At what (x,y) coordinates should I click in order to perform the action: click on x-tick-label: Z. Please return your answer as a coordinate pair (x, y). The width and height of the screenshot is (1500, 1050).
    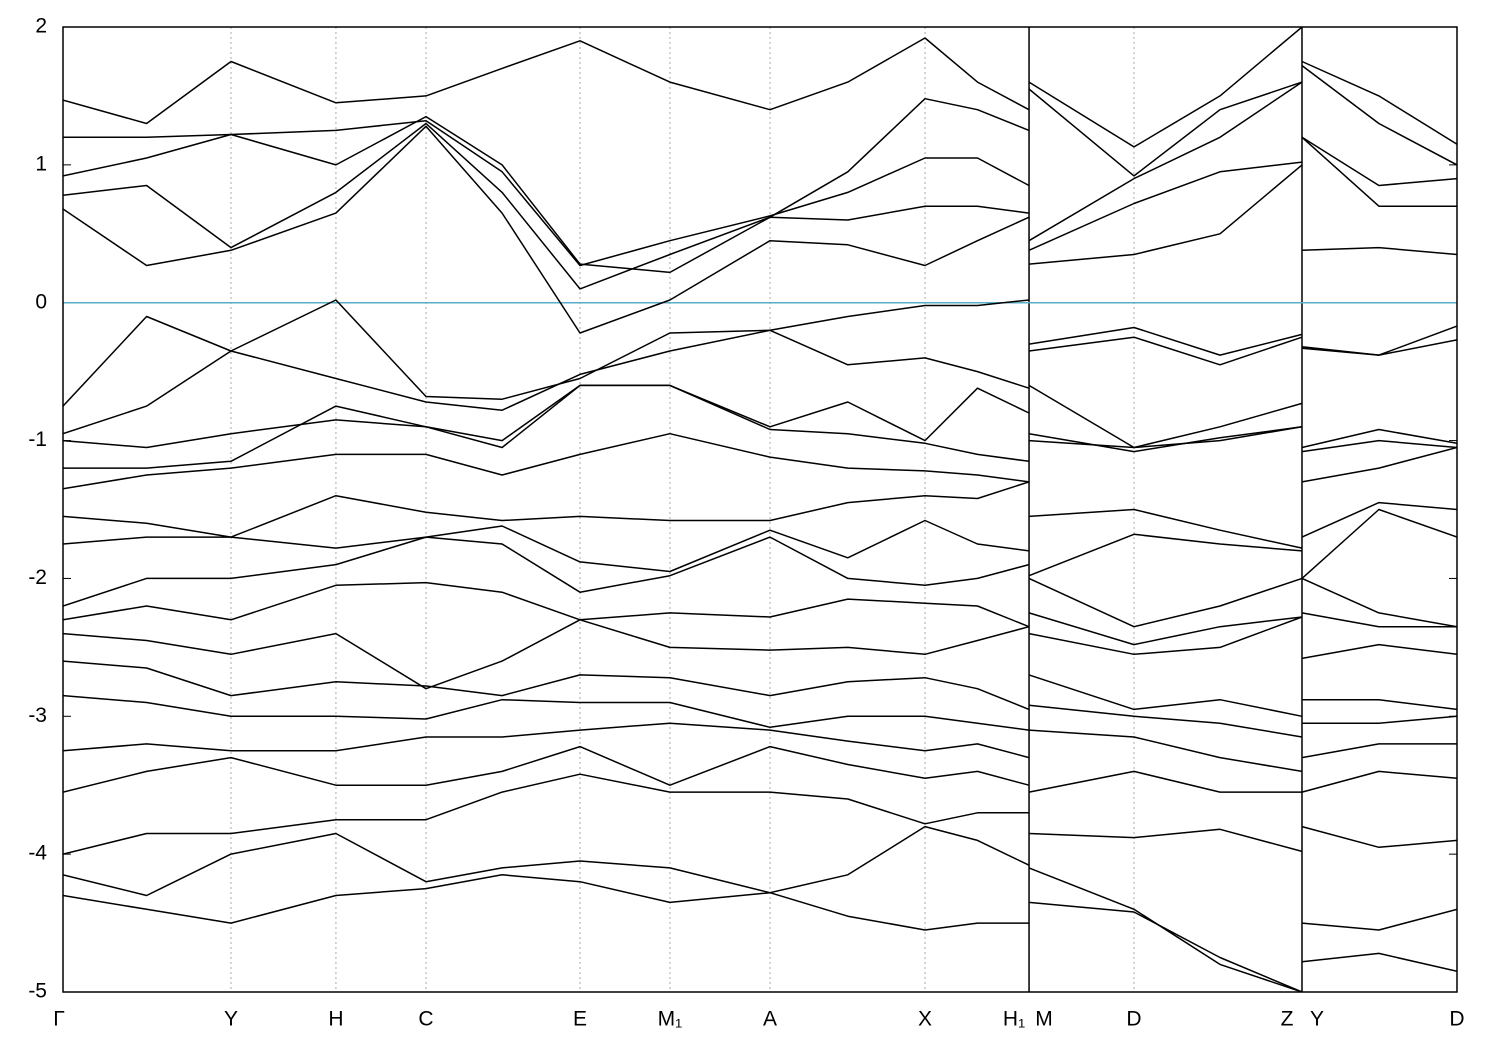
    Looking at the image, I should click on (1287, 1019).